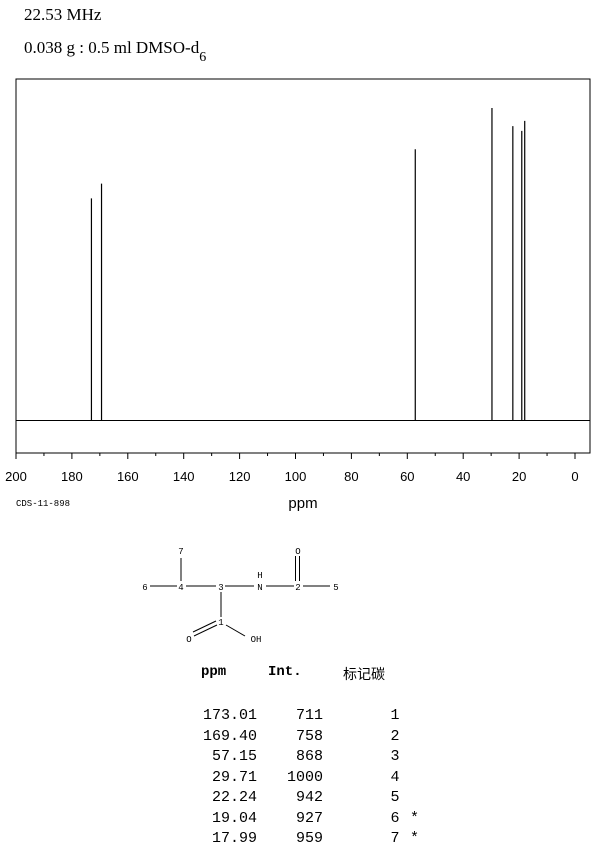 The height and width of the screenshot is (850, 595). Describe the element at coordinates (184, 476) in the screenshot. I see `x-tick-label: 140` at that location.